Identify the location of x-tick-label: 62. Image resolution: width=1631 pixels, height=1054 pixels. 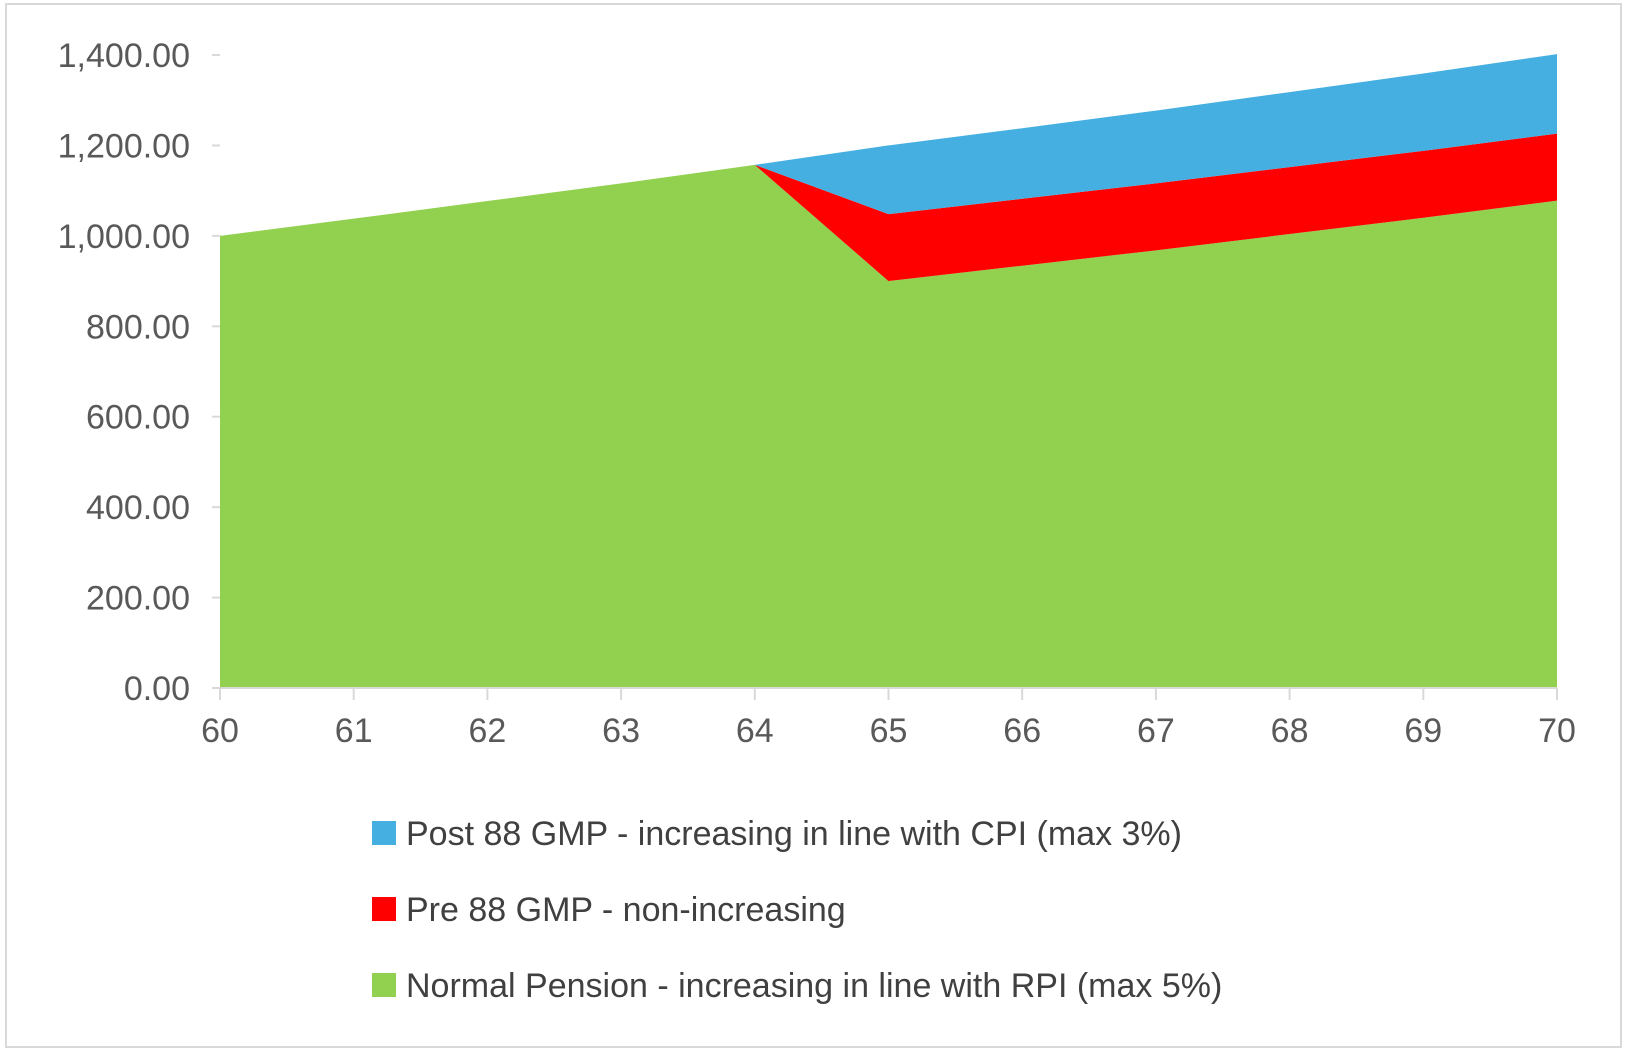
(487, 731).